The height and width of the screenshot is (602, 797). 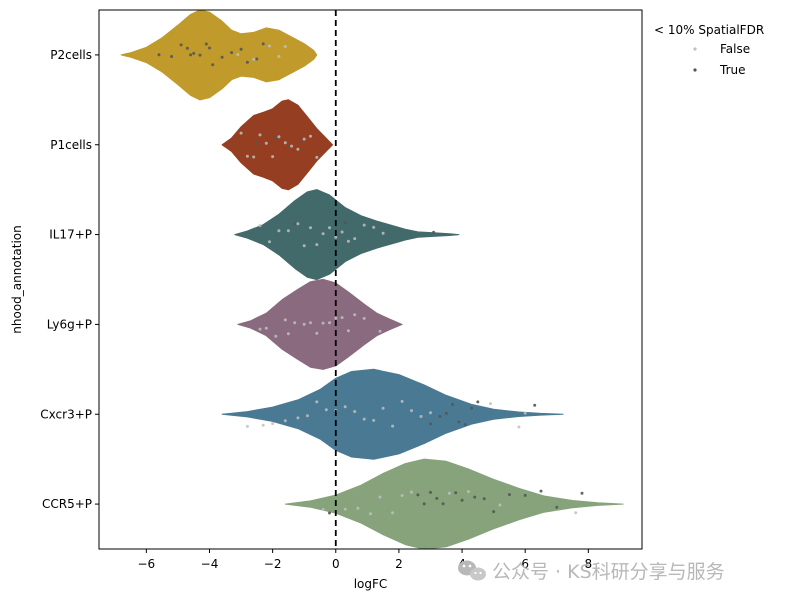 I want to click on violin-il17-p, so click(x=347, y=235).